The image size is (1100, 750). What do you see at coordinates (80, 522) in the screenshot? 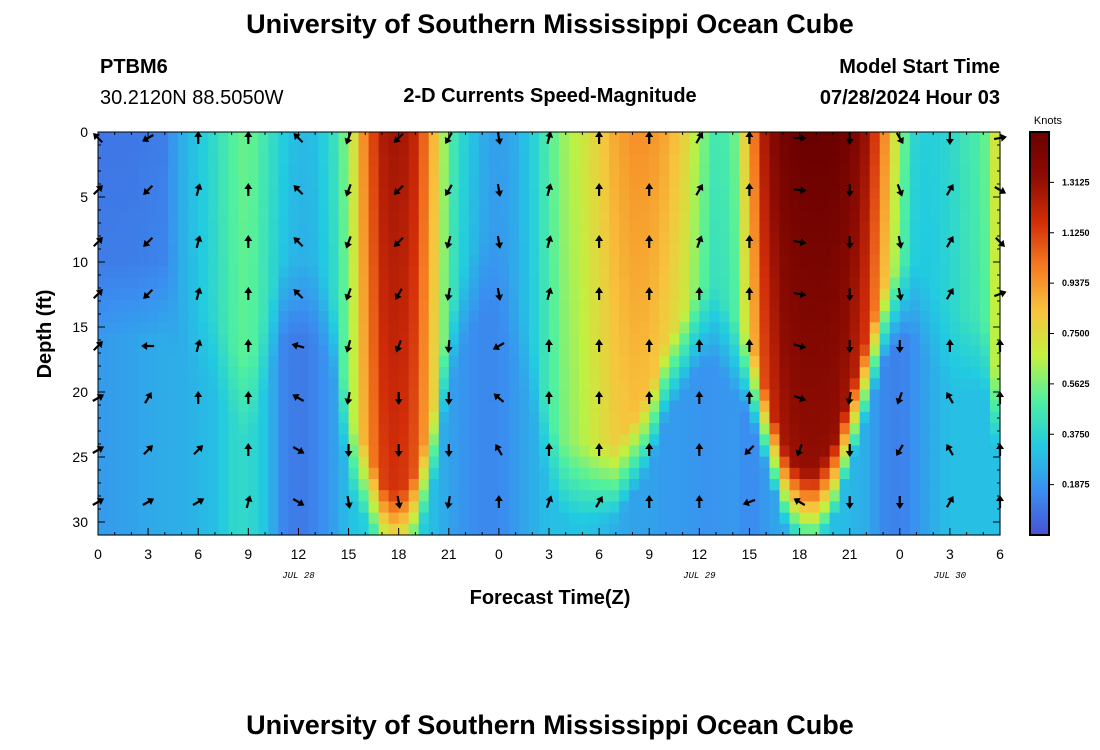
I see `y-tick-label: 30` at bounding box center [80, 522].